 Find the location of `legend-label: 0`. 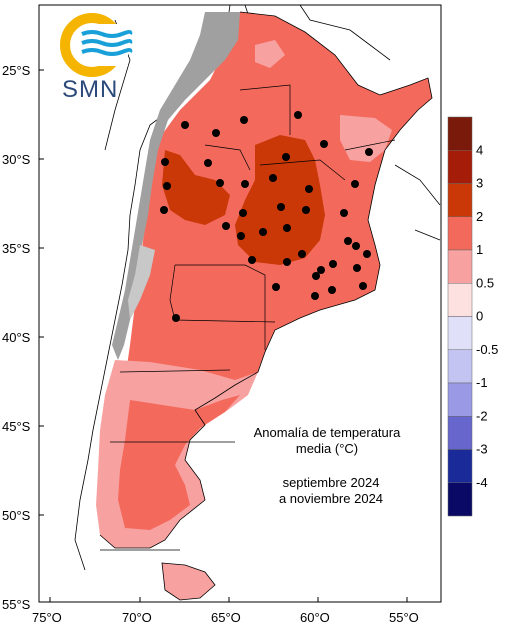

legend-label: 0 is located at coordinates (479, 316).